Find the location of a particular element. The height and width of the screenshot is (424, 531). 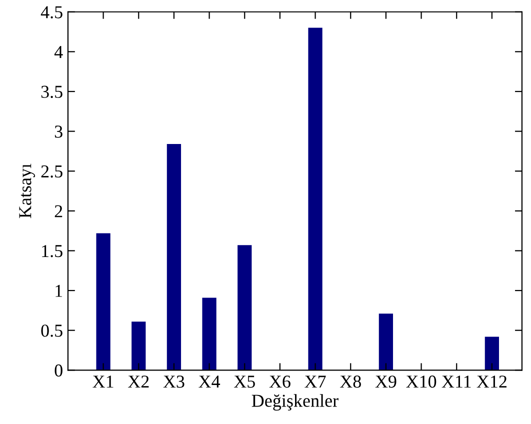

x-tick-label: X6 is located at coordinates (279, 382).